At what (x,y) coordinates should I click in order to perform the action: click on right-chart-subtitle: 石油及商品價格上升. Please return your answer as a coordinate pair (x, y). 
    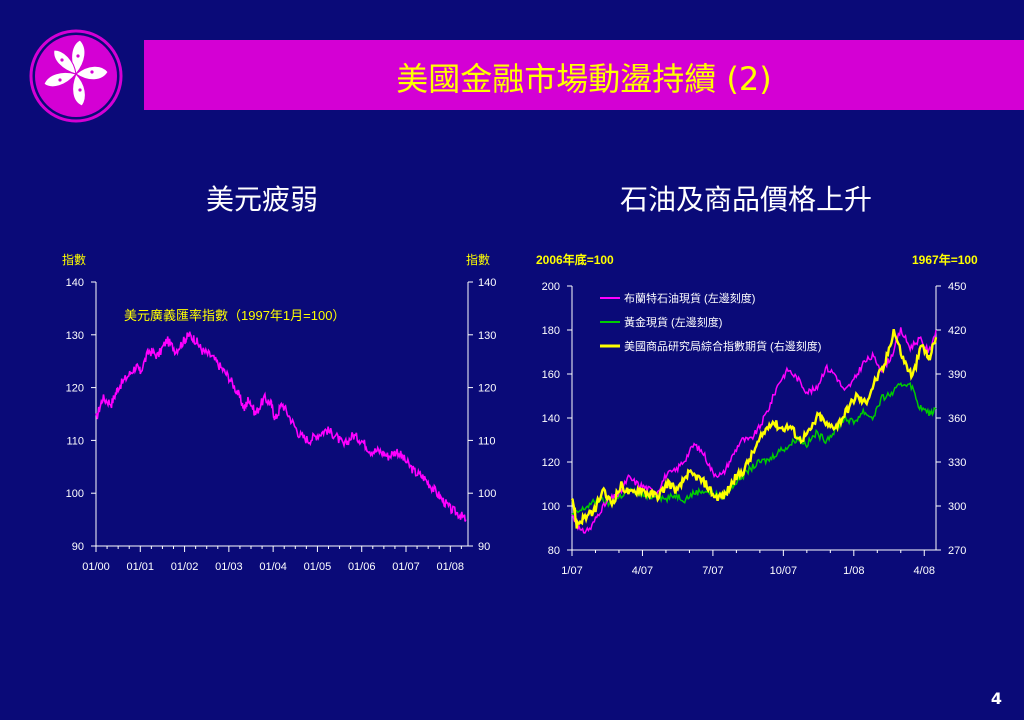
    Looking at the image, I should click on (746, 199).